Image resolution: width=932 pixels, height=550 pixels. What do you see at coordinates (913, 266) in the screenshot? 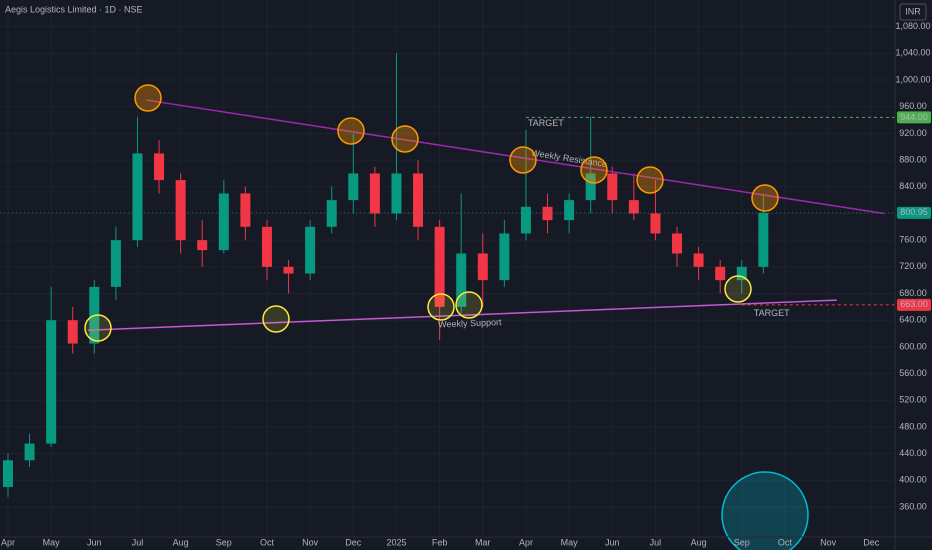
I see `y-tick-label: 720.00` at bounding box center [913, 266].